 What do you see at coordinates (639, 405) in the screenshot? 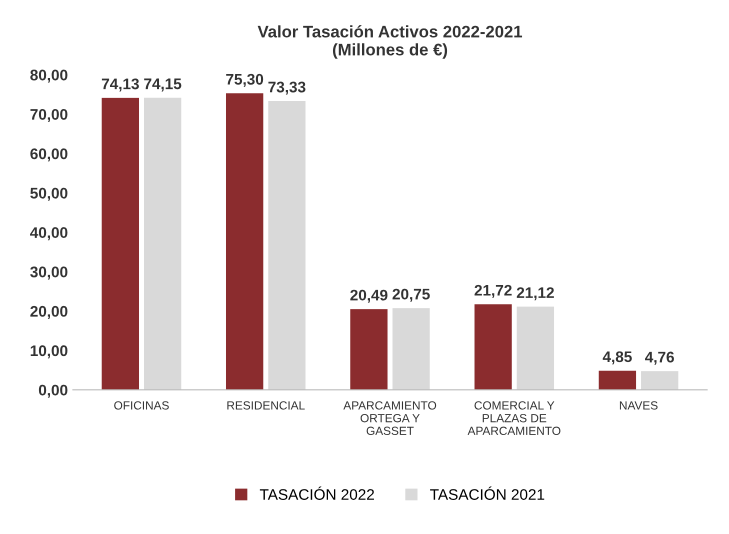
I see `x-tick-label: NAVES` at bounding box center [639, 405].